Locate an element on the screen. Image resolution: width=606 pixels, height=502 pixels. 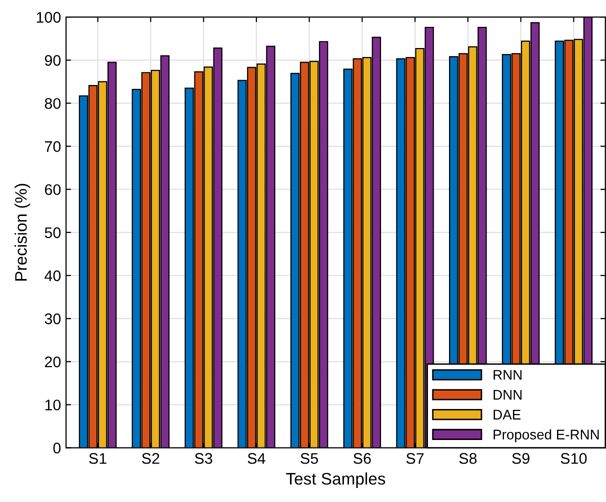
y-tick-label: 80 is located at coordinates (52, 103).